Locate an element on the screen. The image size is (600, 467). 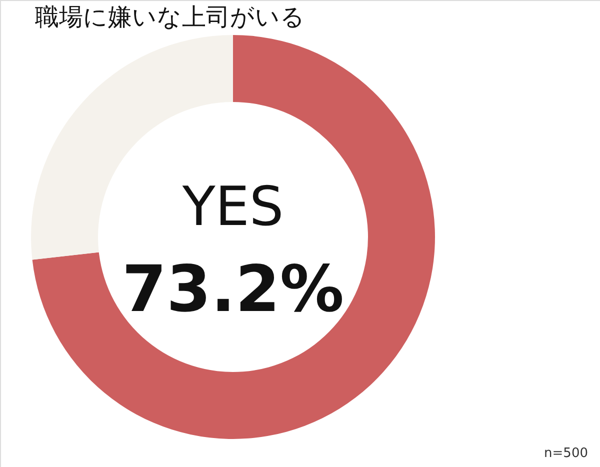
text: n=500 is located at coordinates (566, 453).